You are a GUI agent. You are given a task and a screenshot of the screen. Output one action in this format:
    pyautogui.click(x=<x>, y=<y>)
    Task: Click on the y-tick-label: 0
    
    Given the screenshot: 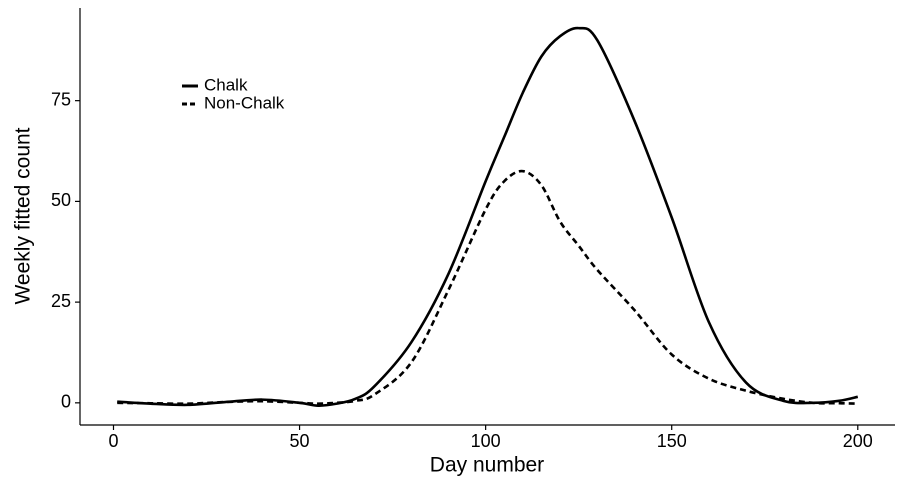 What is the action you would take?
    pyautogui.click(x=66, y=402)
    